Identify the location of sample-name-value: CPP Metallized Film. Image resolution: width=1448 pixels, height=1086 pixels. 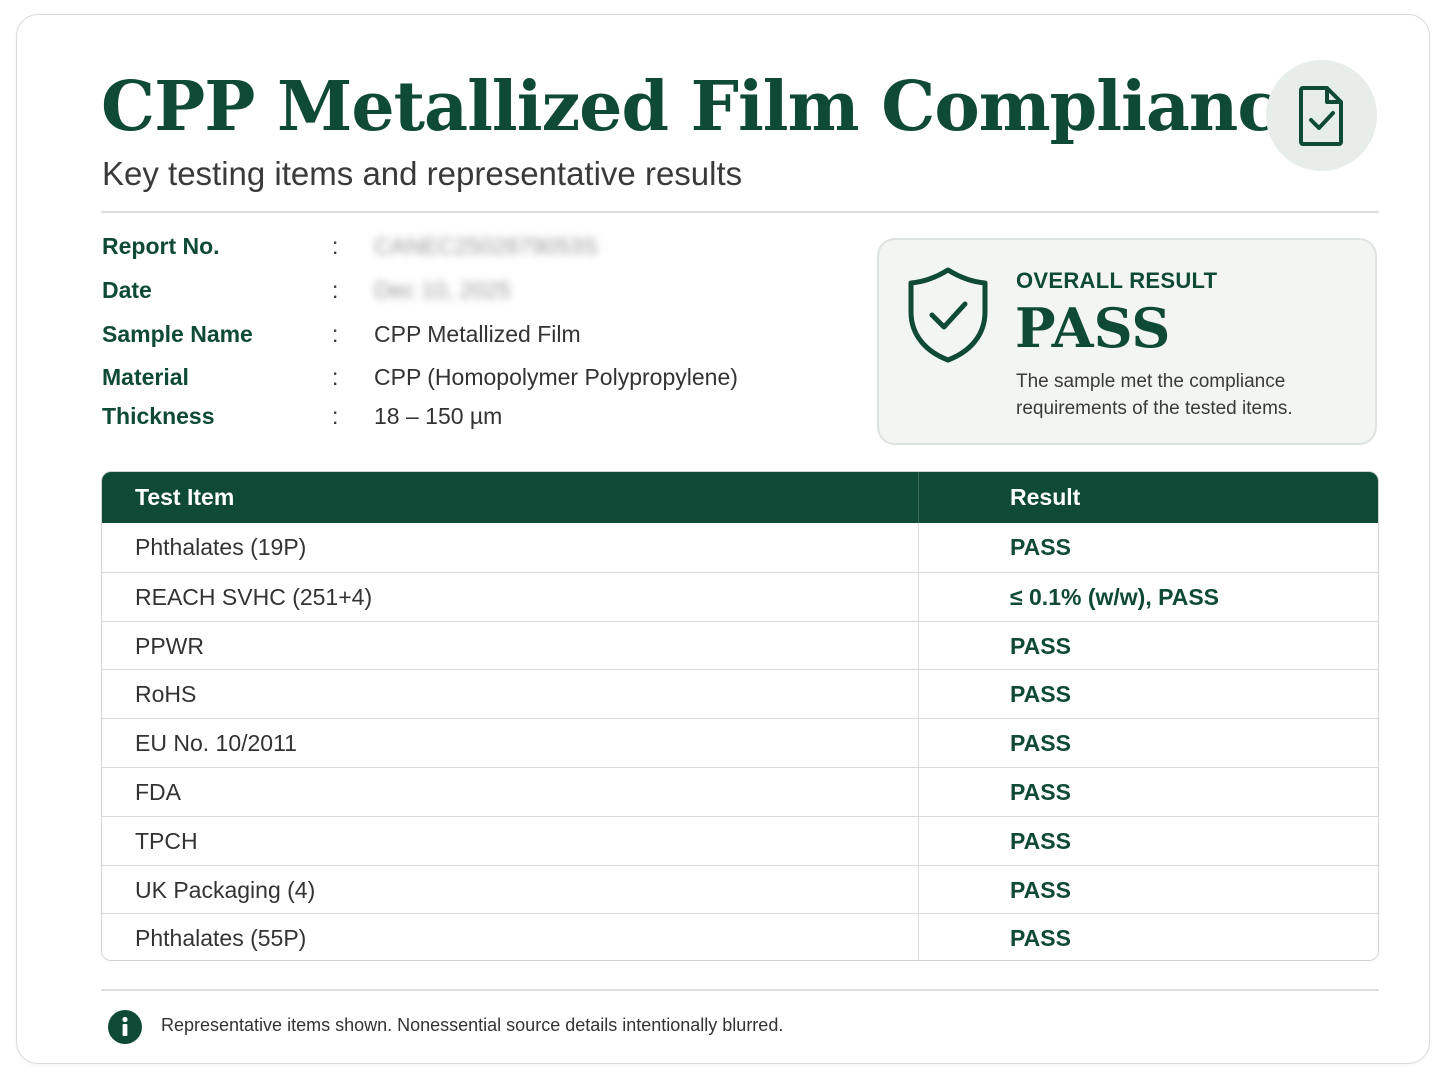
(477, 334).